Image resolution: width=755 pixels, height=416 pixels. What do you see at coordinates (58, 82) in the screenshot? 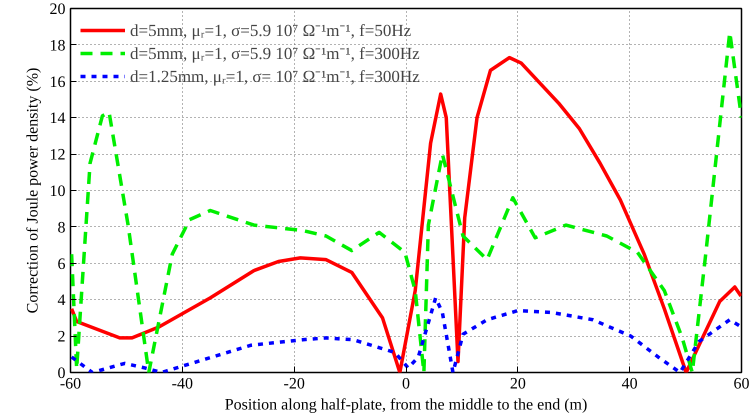
I see `y-tick-label: 16` at bounding box center [58, 82].